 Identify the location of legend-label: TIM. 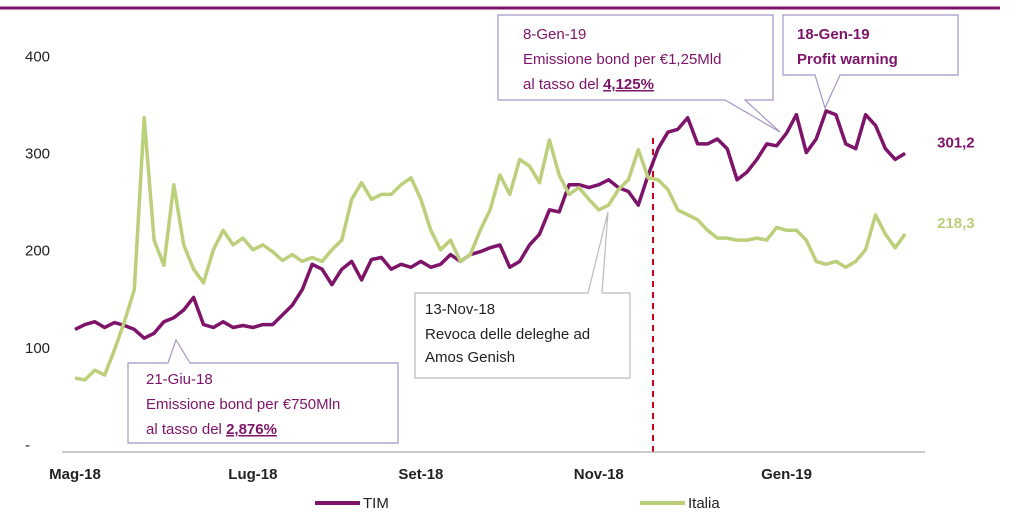
(376, 503).